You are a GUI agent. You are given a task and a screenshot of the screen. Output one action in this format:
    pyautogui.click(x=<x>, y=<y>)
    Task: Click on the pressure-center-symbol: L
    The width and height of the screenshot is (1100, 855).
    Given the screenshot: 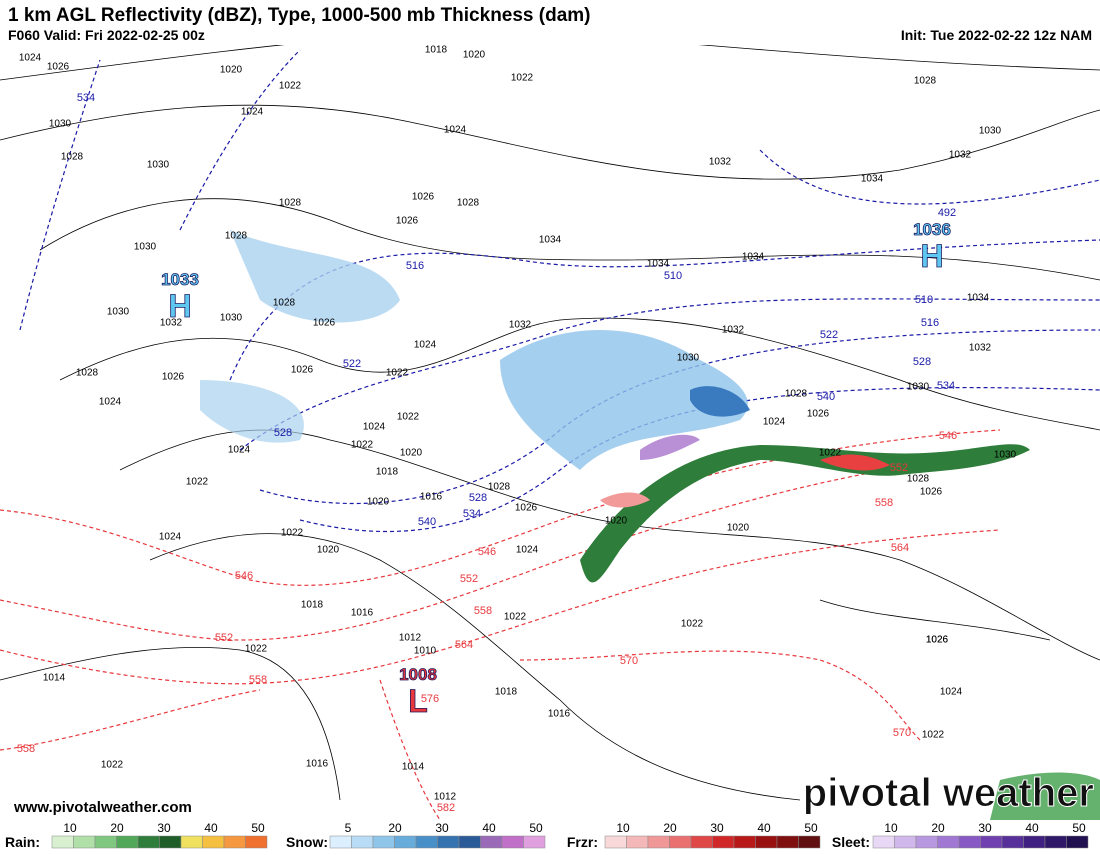 What is the action you would take?
    pyautogui.click(x=418, y=701)
    